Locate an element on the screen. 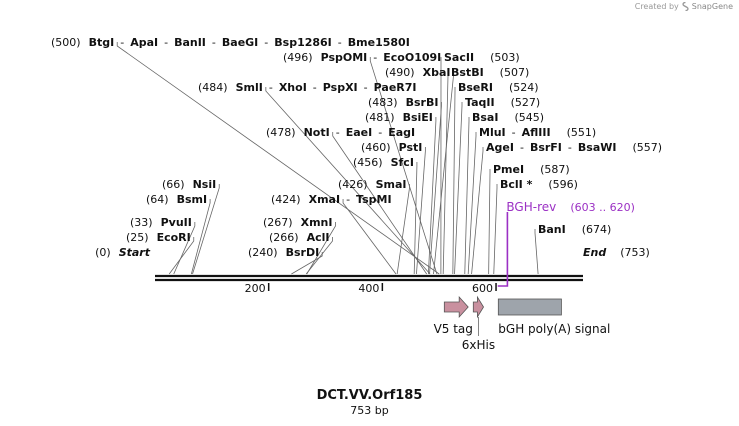 The height and width of the screenshot is (426, 739). enzyme-row-483: (483) BsrBI is located at coordinates (403, 102).